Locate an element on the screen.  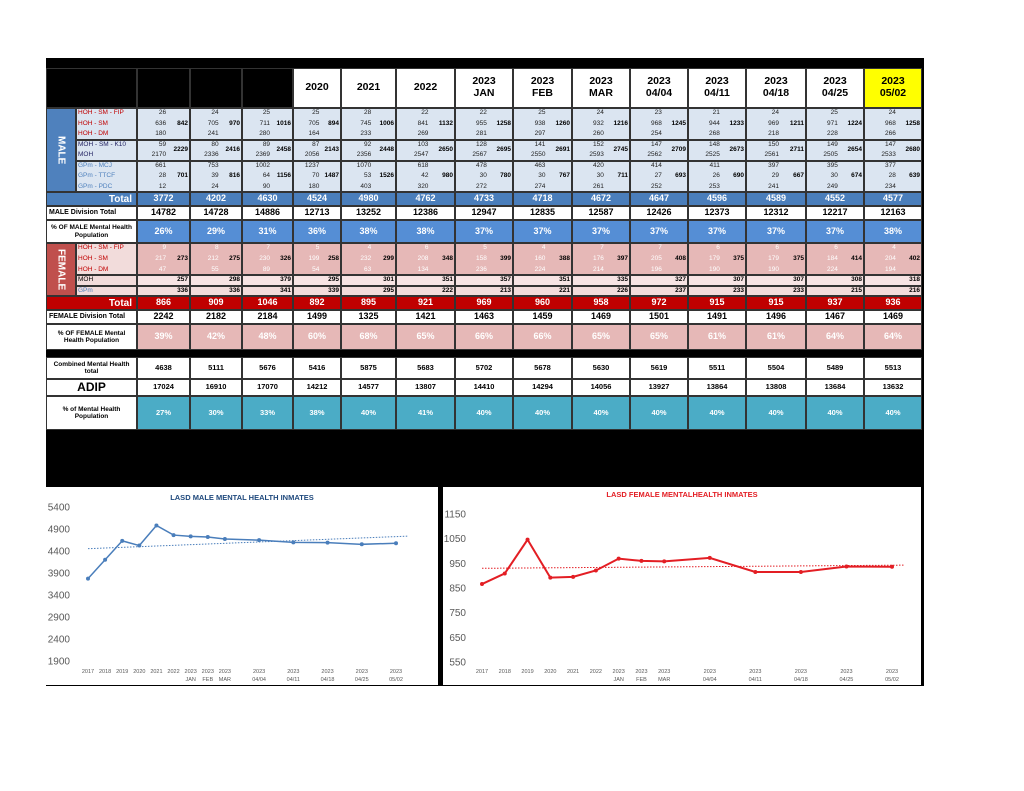
row-value: 395 is located at coordinates (832, 165).